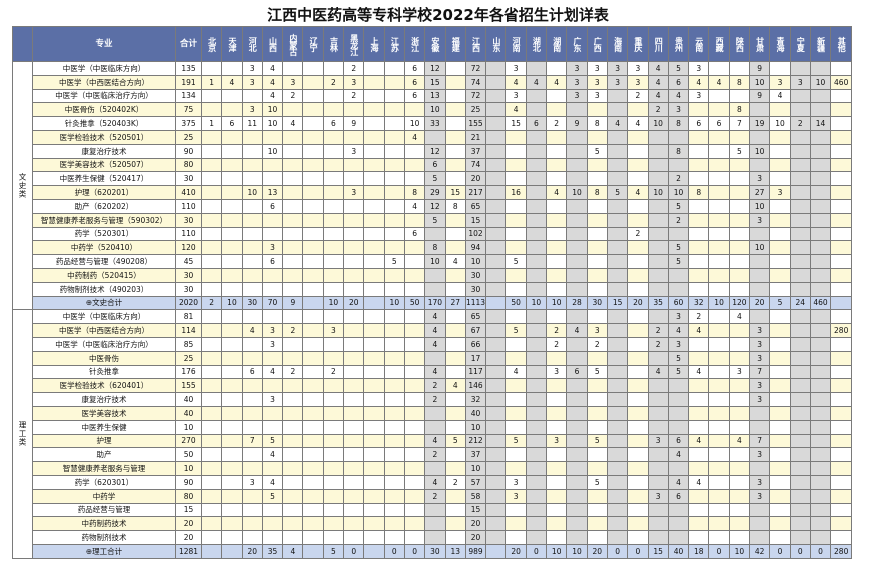  I want to click on province-header: 安徽, so click(435, 44).